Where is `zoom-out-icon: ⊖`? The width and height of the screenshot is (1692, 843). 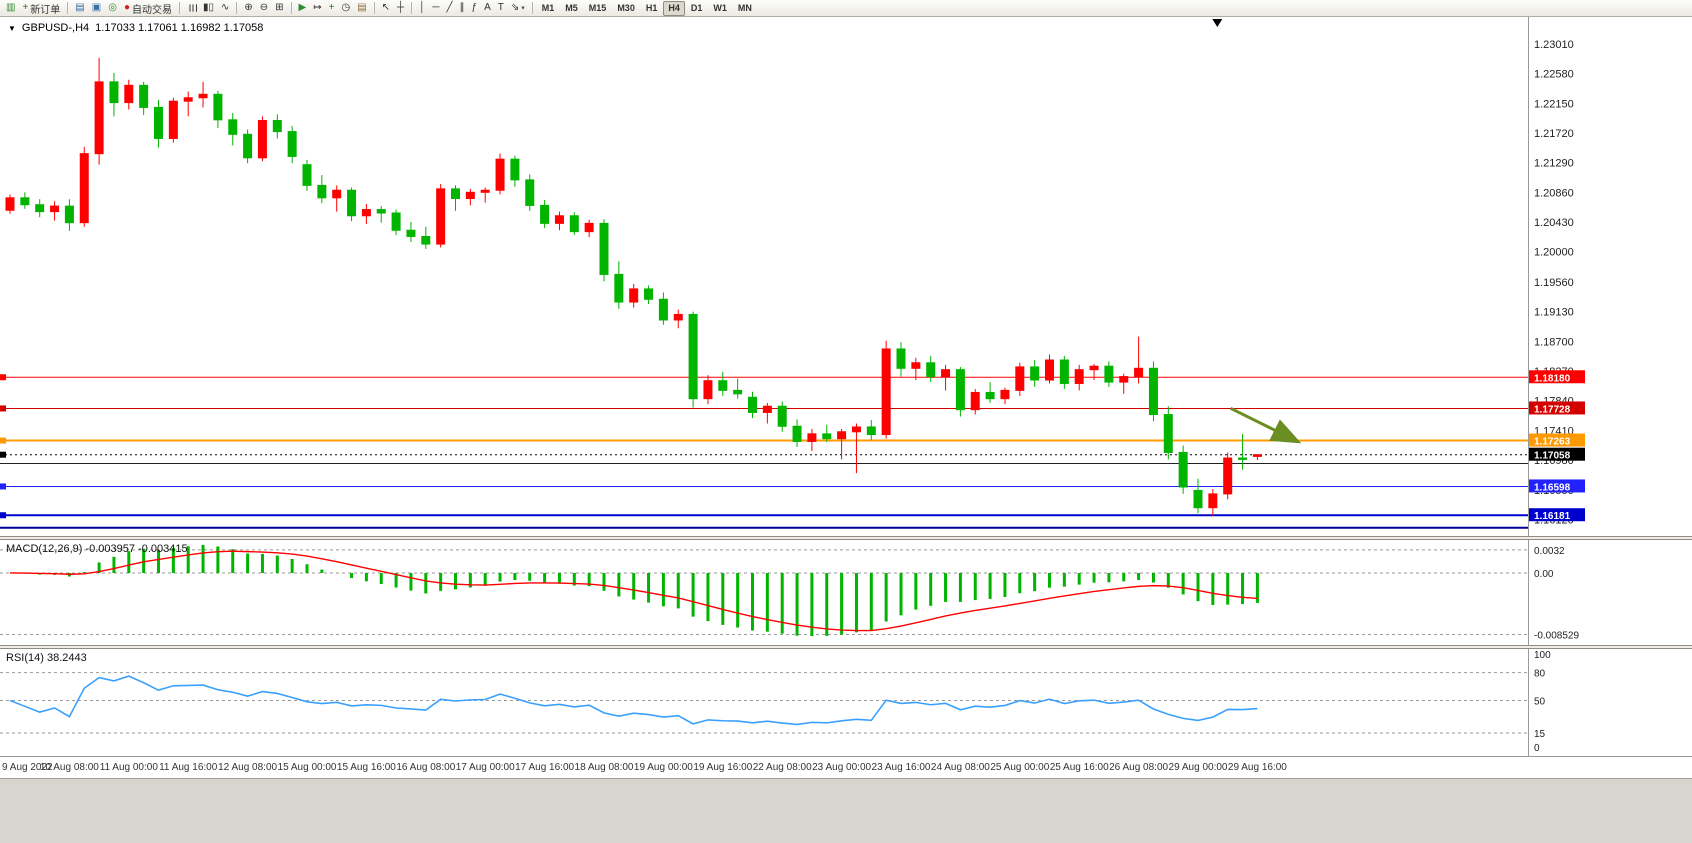 zoom-out-icon: ⊖ is located at coordinates (264, 8).